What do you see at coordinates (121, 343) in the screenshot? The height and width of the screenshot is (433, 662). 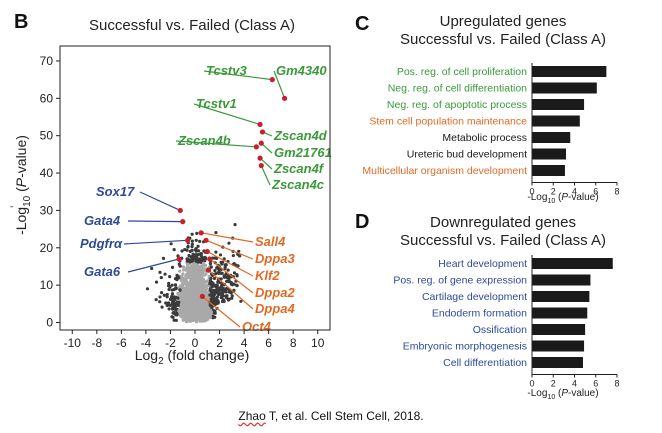 I see `x-tick-label: -6` at bounding box center [121, 343].